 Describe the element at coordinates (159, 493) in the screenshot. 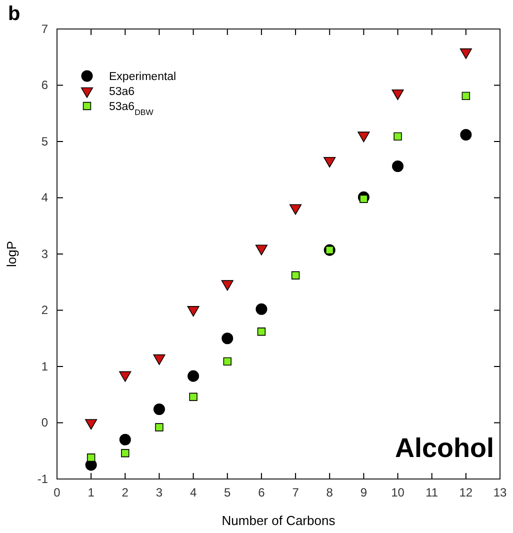

I see `x-tick-label: 3` at that location.